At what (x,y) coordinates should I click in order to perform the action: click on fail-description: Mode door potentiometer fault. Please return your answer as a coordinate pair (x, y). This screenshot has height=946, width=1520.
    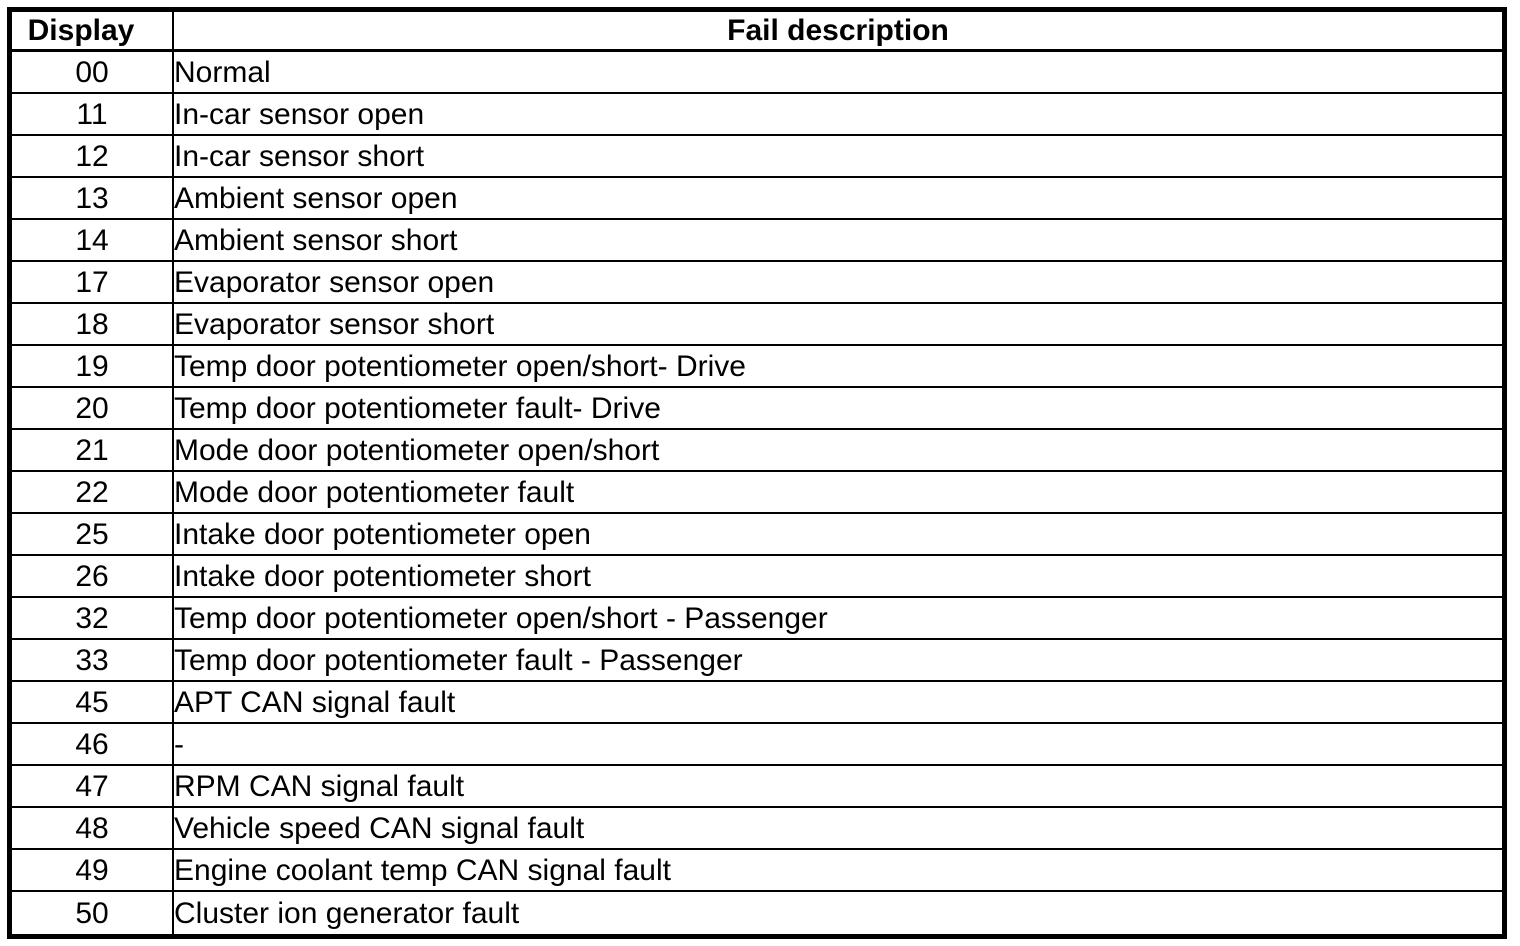
    Looking at the image, I should click on (837, 493).